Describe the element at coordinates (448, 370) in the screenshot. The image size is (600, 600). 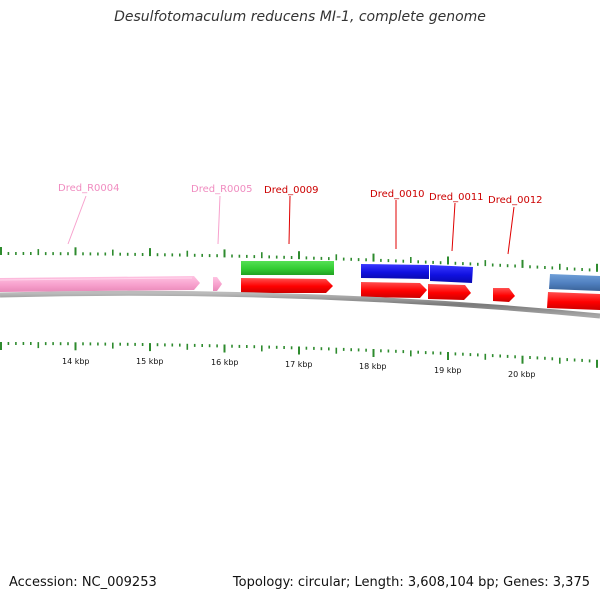
I see `scale-label: 19 kbp` at that location.